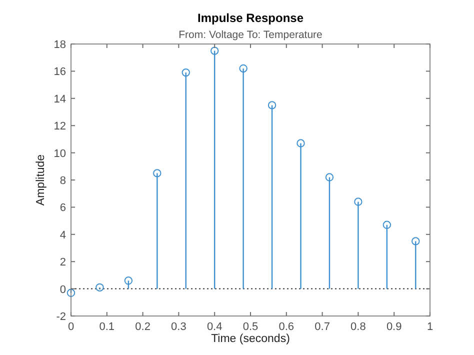  What do you see at coordinates (63, 262) in the screenshot?
I see `y-tick-label: 2` at bounding box center [63, 262].